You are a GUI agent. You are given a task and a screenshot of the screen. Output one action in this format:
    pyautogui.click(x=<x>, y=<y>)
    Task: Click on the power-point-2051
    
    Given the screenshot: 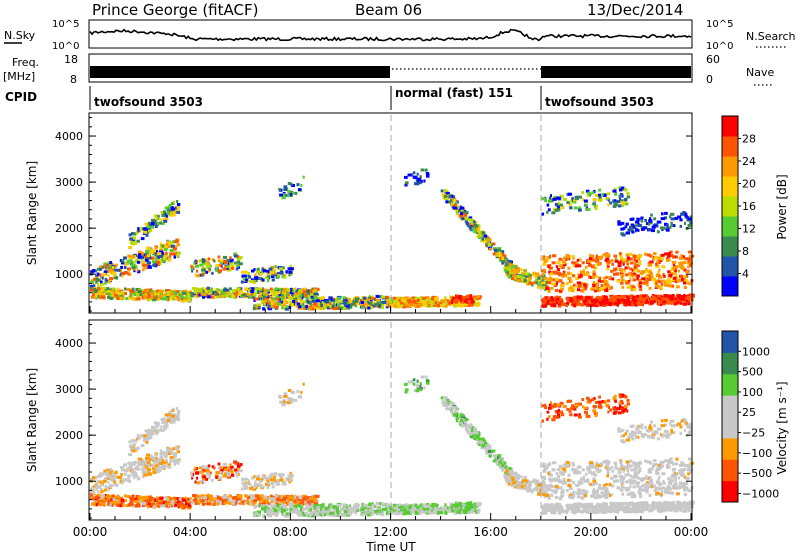 What is the action you would take?
    pyautogui.click(x=497, y=256)
    